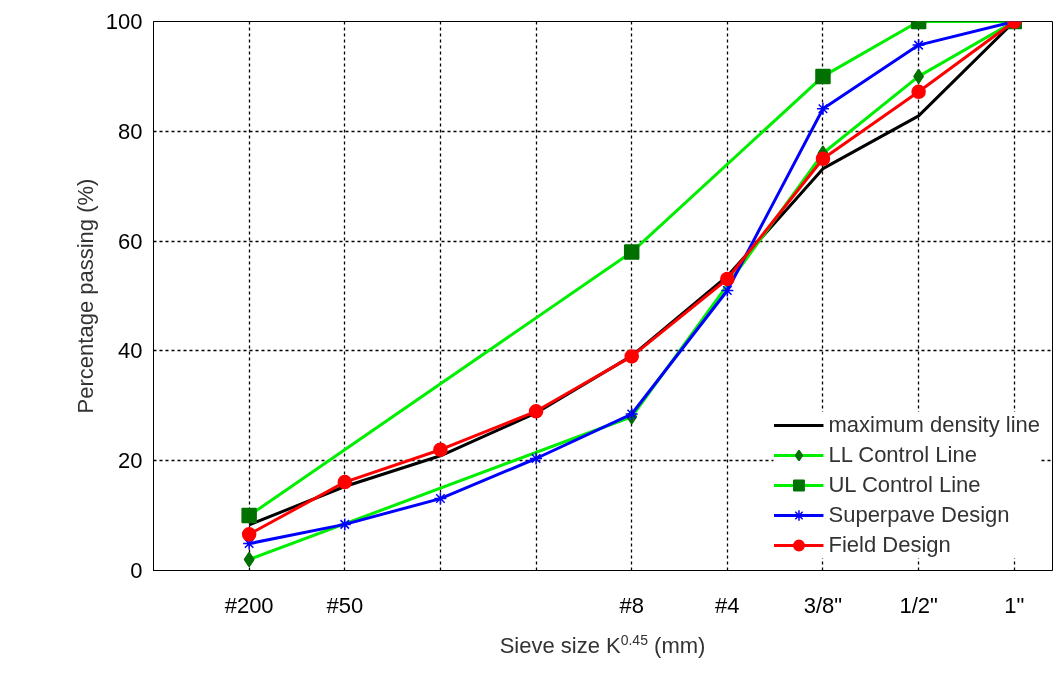 This screenshot has width=1056, height=688. I want to click on legend-label: LL Control Line, so click(902, 455).